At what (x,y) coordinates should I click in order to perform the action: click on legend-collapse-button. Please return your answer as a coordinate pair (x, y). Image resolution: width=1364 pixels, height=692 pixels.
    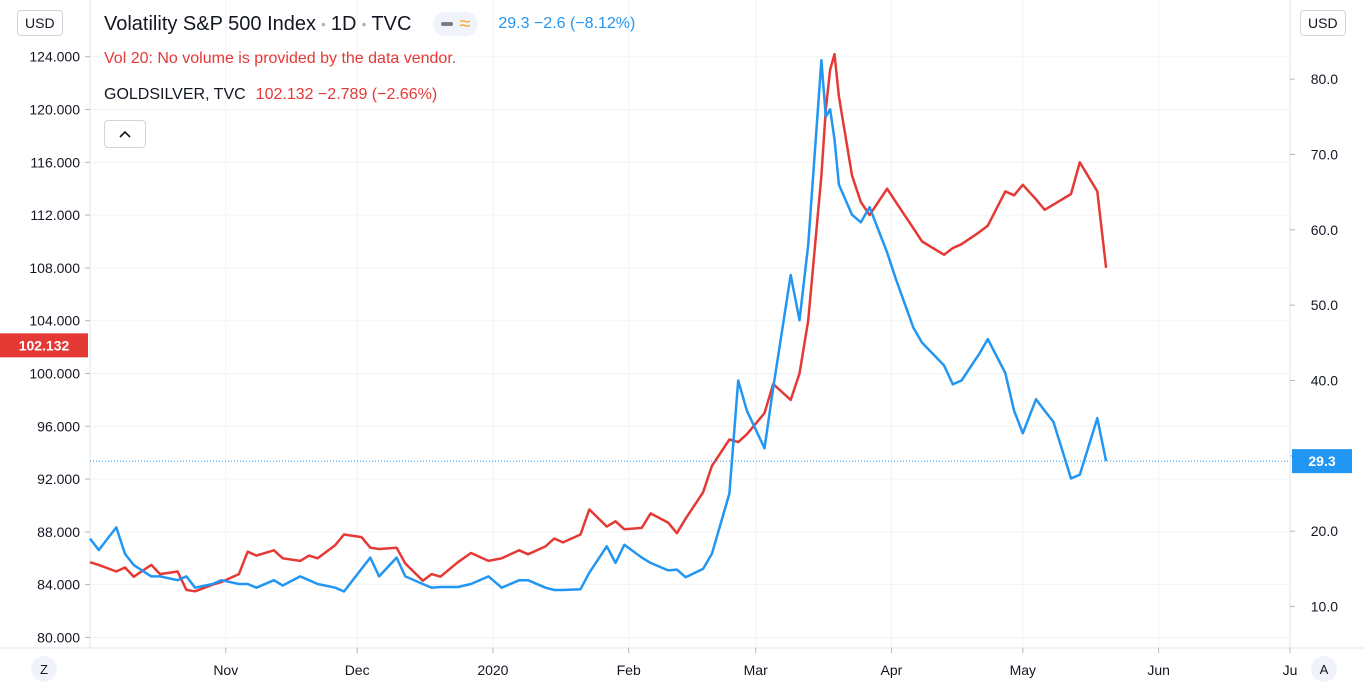
    Looking at the image, I should click on (125, 134).